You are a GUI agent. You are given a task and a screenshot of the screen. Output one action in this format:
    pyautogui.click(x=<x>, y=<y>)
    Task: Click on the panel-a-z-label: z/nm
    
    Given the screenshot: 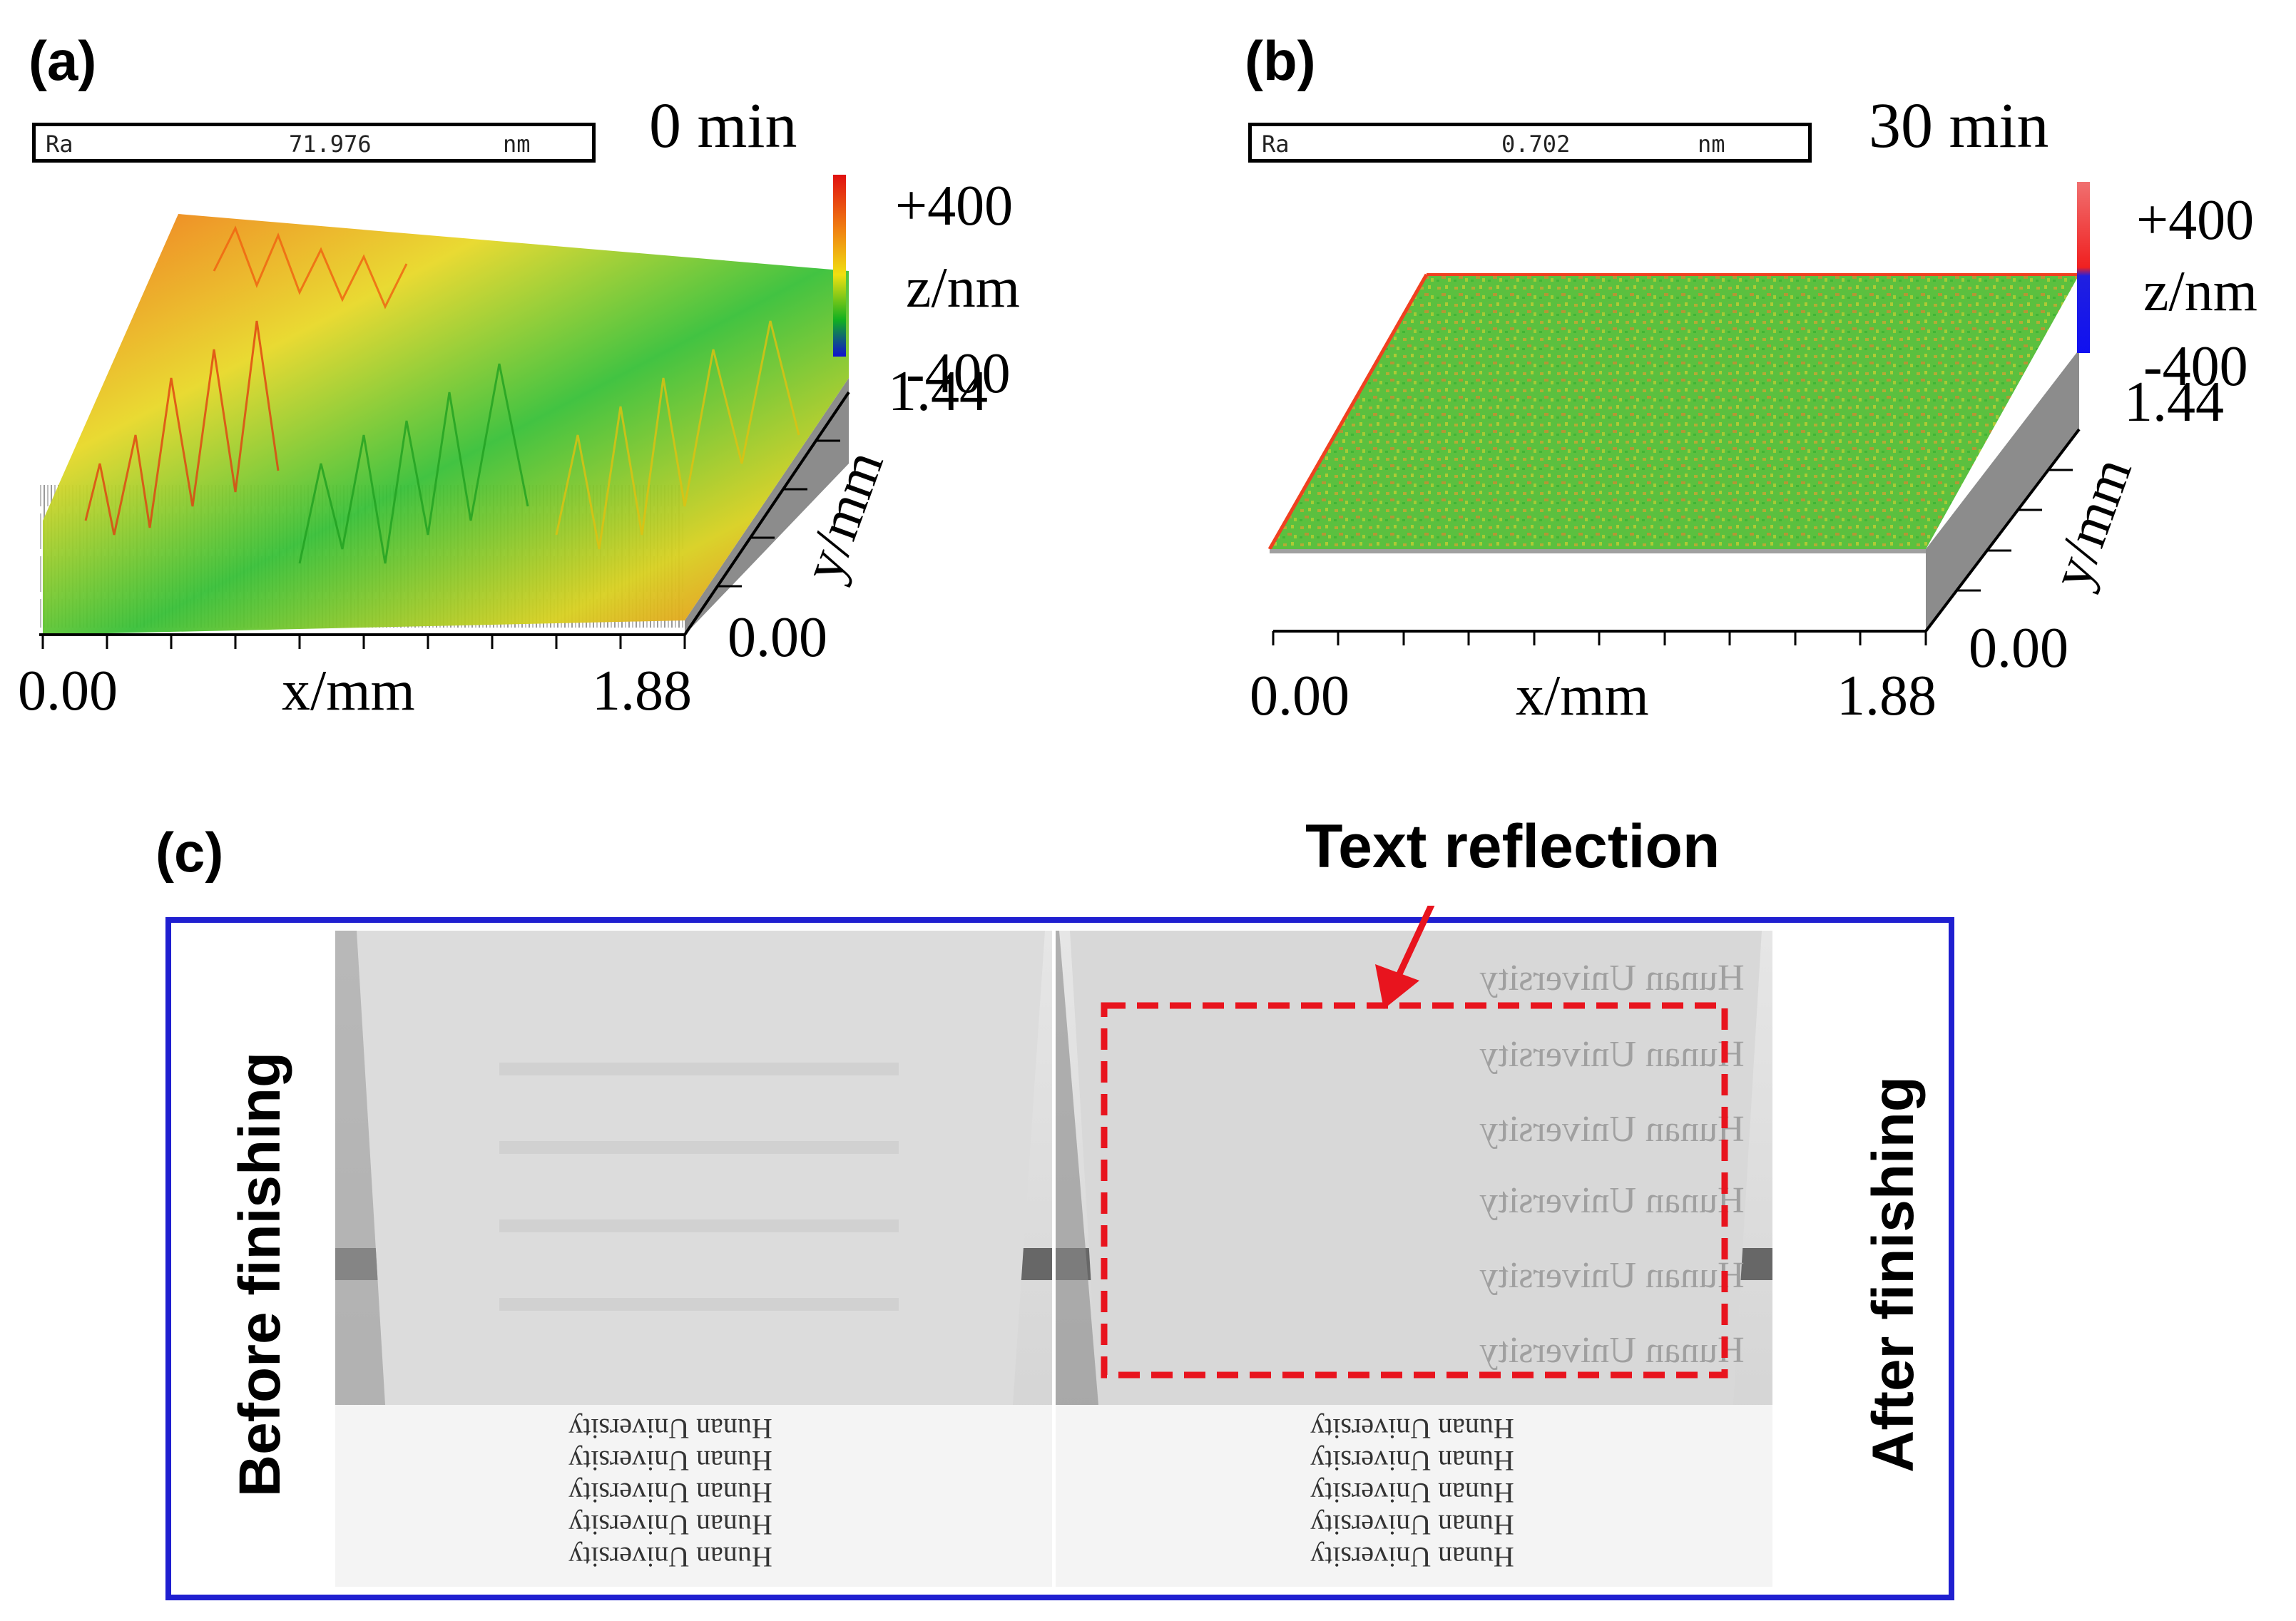 What is the action you would take?
    pyautogui.click(x=963, y=288)
    